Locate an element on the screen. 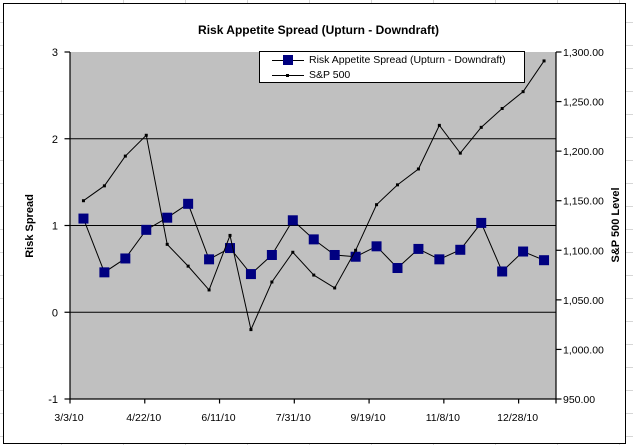 The image size is (633, 445). right-tick-label: 950.00 is located at coordinates (579, 400).